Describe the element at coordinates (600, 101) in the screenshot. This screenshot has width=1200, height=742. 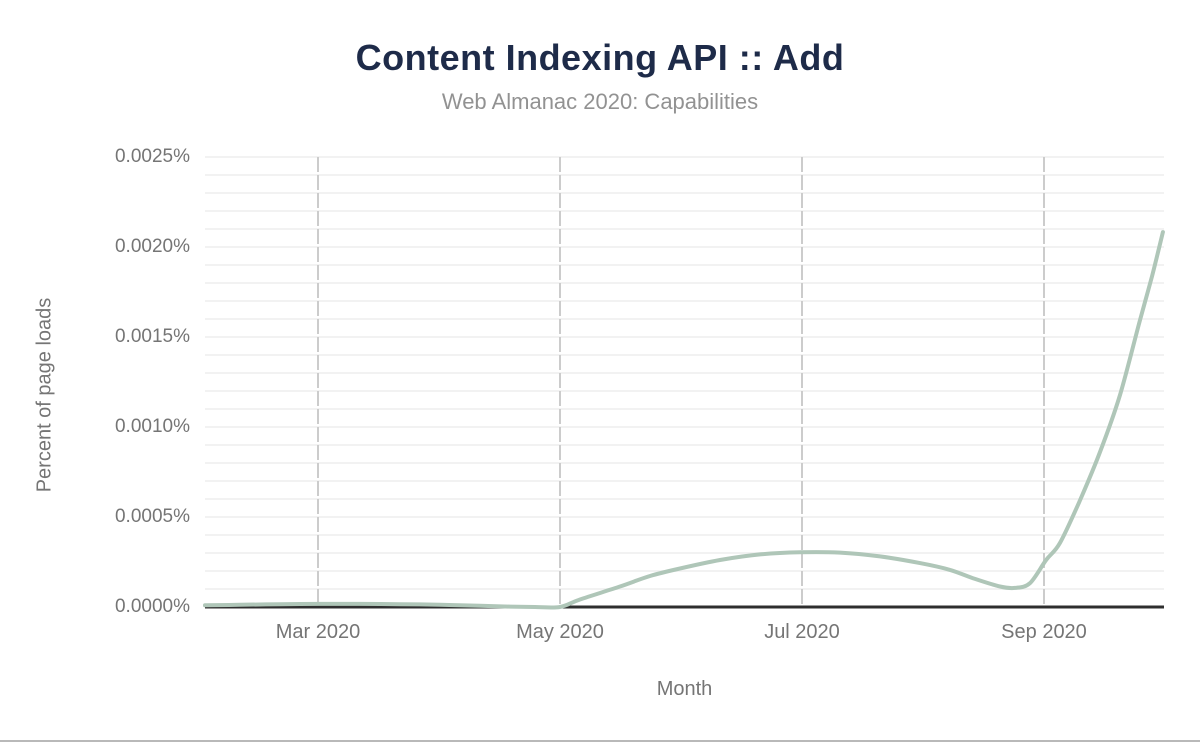
I see `chart-subtitle: Web Almanac 2020: Capabilities` at that location.